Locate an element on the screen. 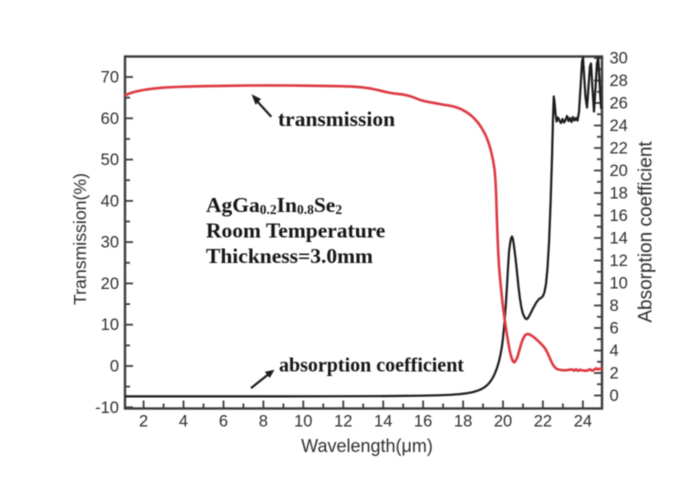 Image resolution: width=700 pixels, height=490 pixels. svg-text: Thickness=3.0mm is located at coordinates (289, 256).